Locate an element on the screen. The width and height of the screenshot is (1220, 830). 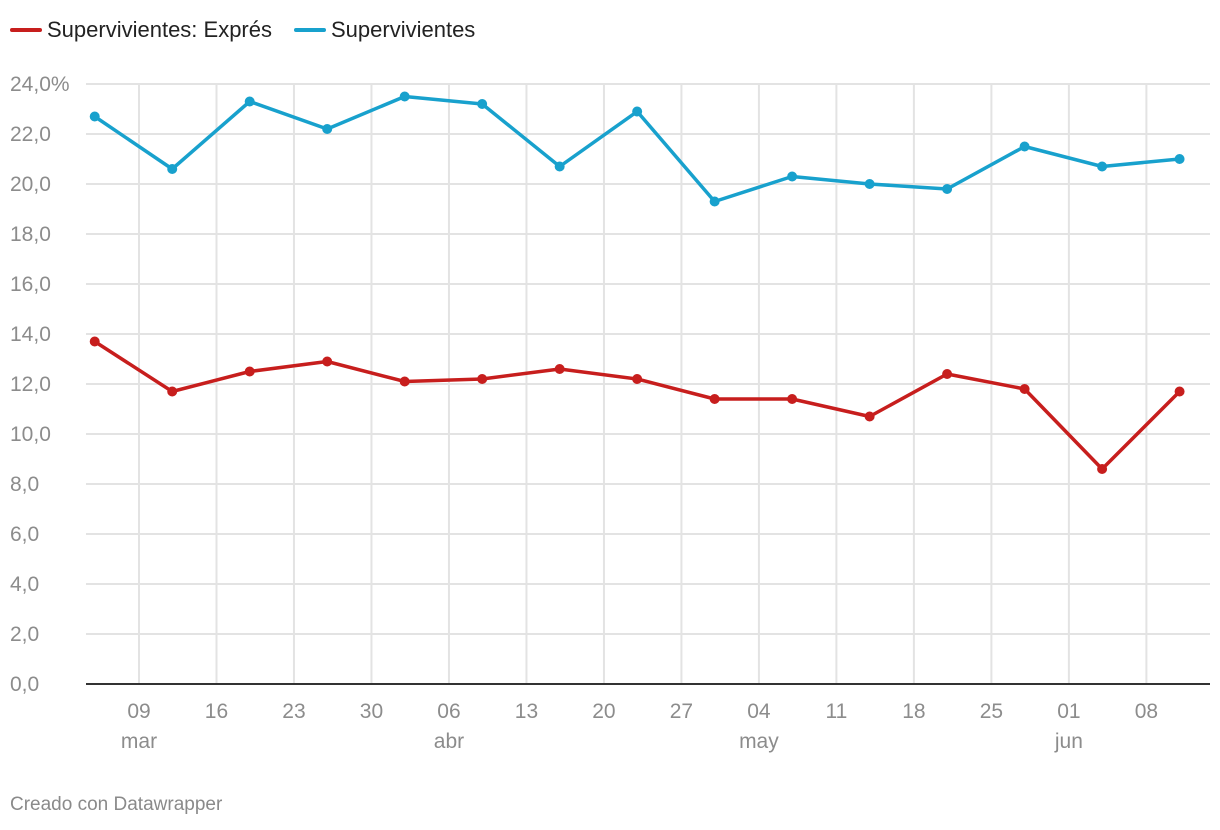
legend-item-supervivientes: Supervivientes is located at coordinates (384, 30).